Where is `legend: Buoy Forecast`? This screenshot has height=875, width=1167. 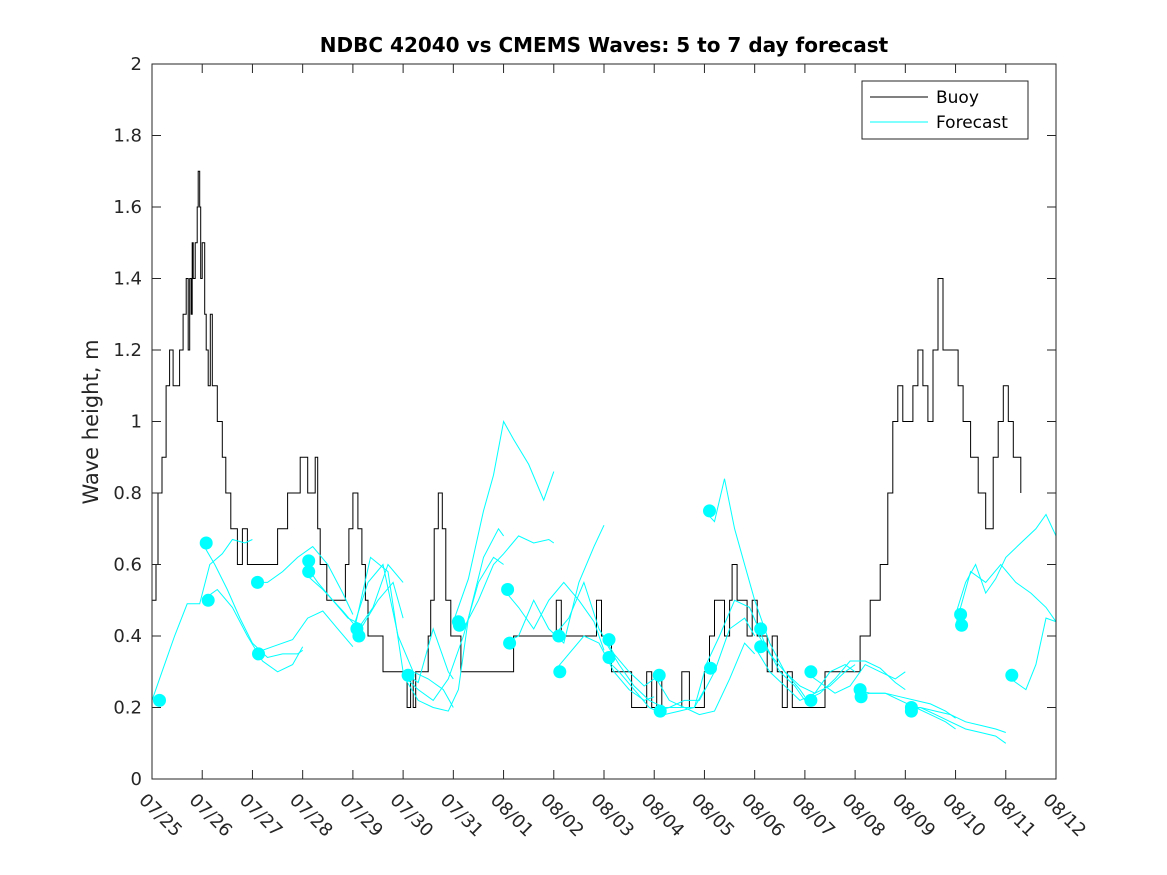 legend: Buoy Forecast is located at coordinates (945, 110).